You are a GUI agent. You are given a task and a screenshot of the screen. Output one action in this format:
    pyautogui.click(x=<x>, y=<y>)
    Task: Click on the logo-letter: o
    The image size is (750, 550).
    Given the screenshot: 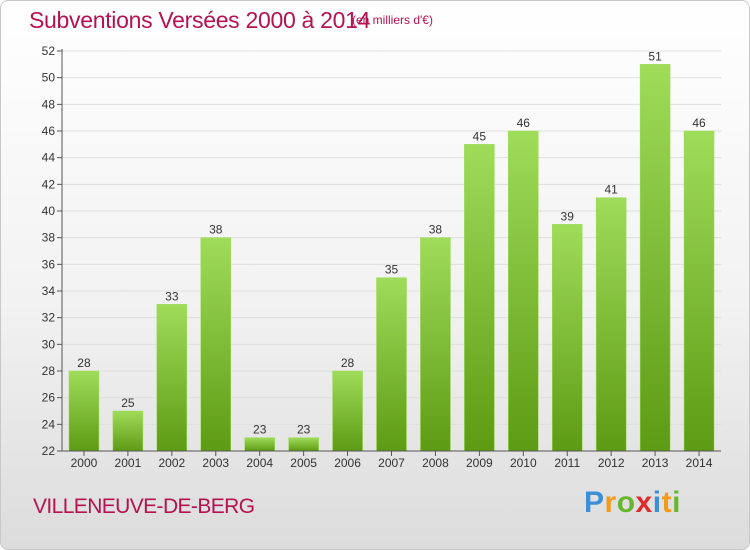 What is the action you would take?
    pyautogui.click(x=626, y=502)
    